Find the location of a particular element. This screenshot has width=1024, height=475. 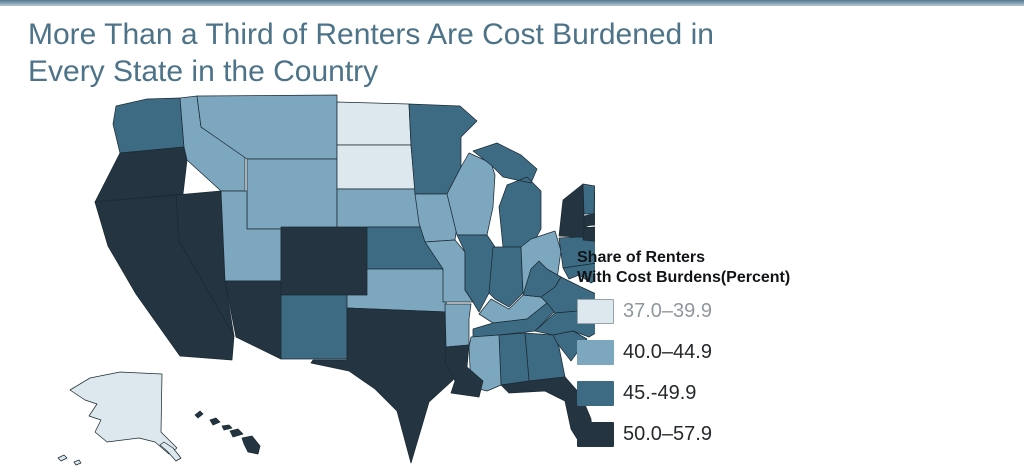

hawaii-inset is located at coordinates (227, 432).